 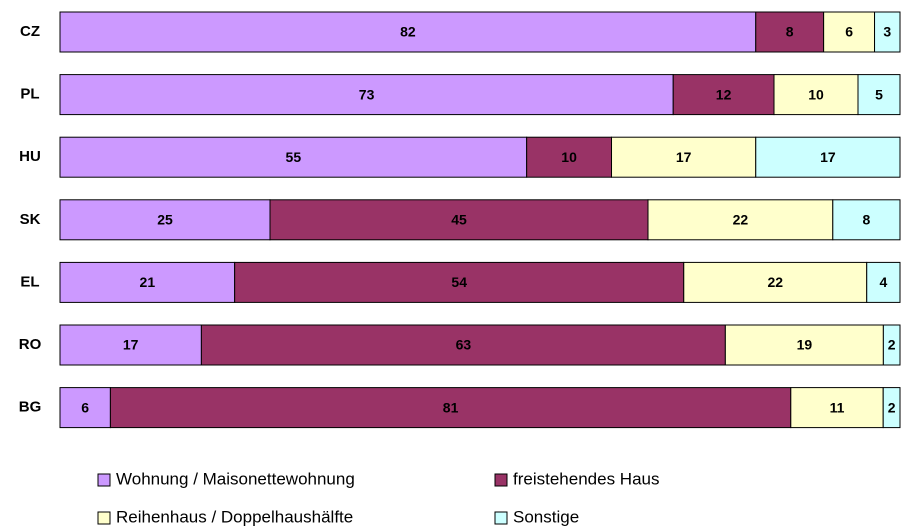 I want to click on value-label: 73, so click(x=367, y=94).